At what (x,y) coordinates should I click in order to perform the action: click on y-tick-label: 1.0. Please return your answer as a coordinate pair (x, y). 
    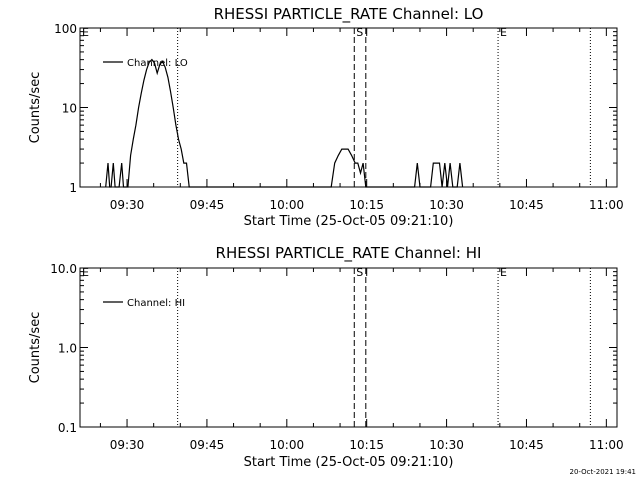
    Looking at the image, I should click on (67, 349).